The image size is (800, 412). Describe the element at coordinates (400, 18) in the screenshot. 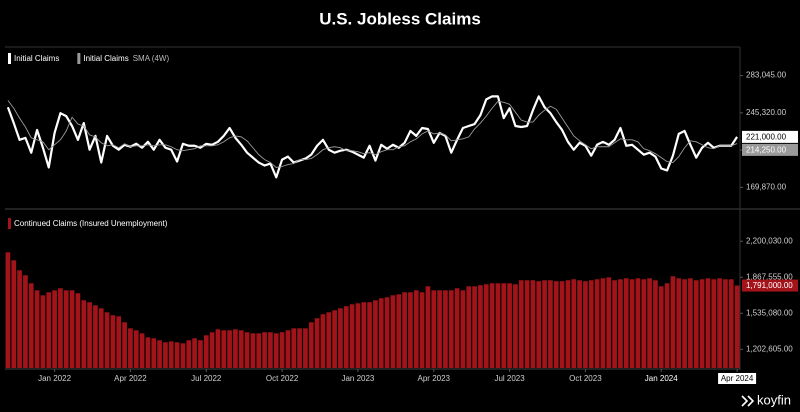

I see `chart-title: U.S. Jobless Claims` at that location.